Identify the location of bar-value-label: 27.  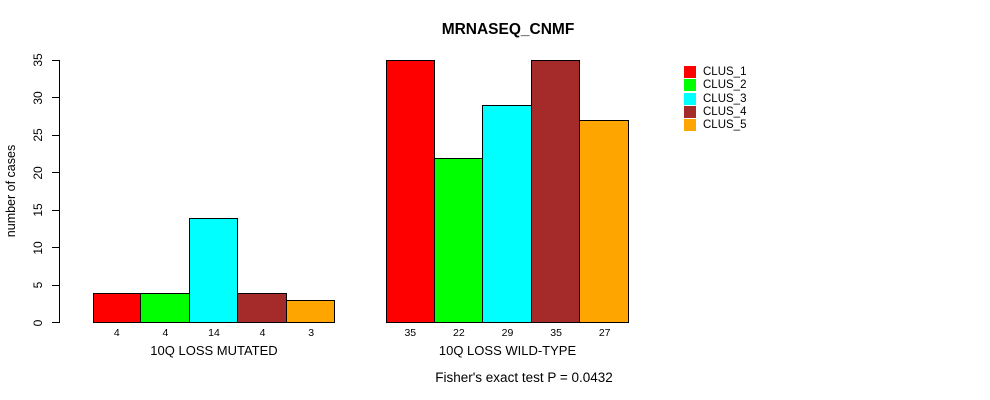
(604, 333).